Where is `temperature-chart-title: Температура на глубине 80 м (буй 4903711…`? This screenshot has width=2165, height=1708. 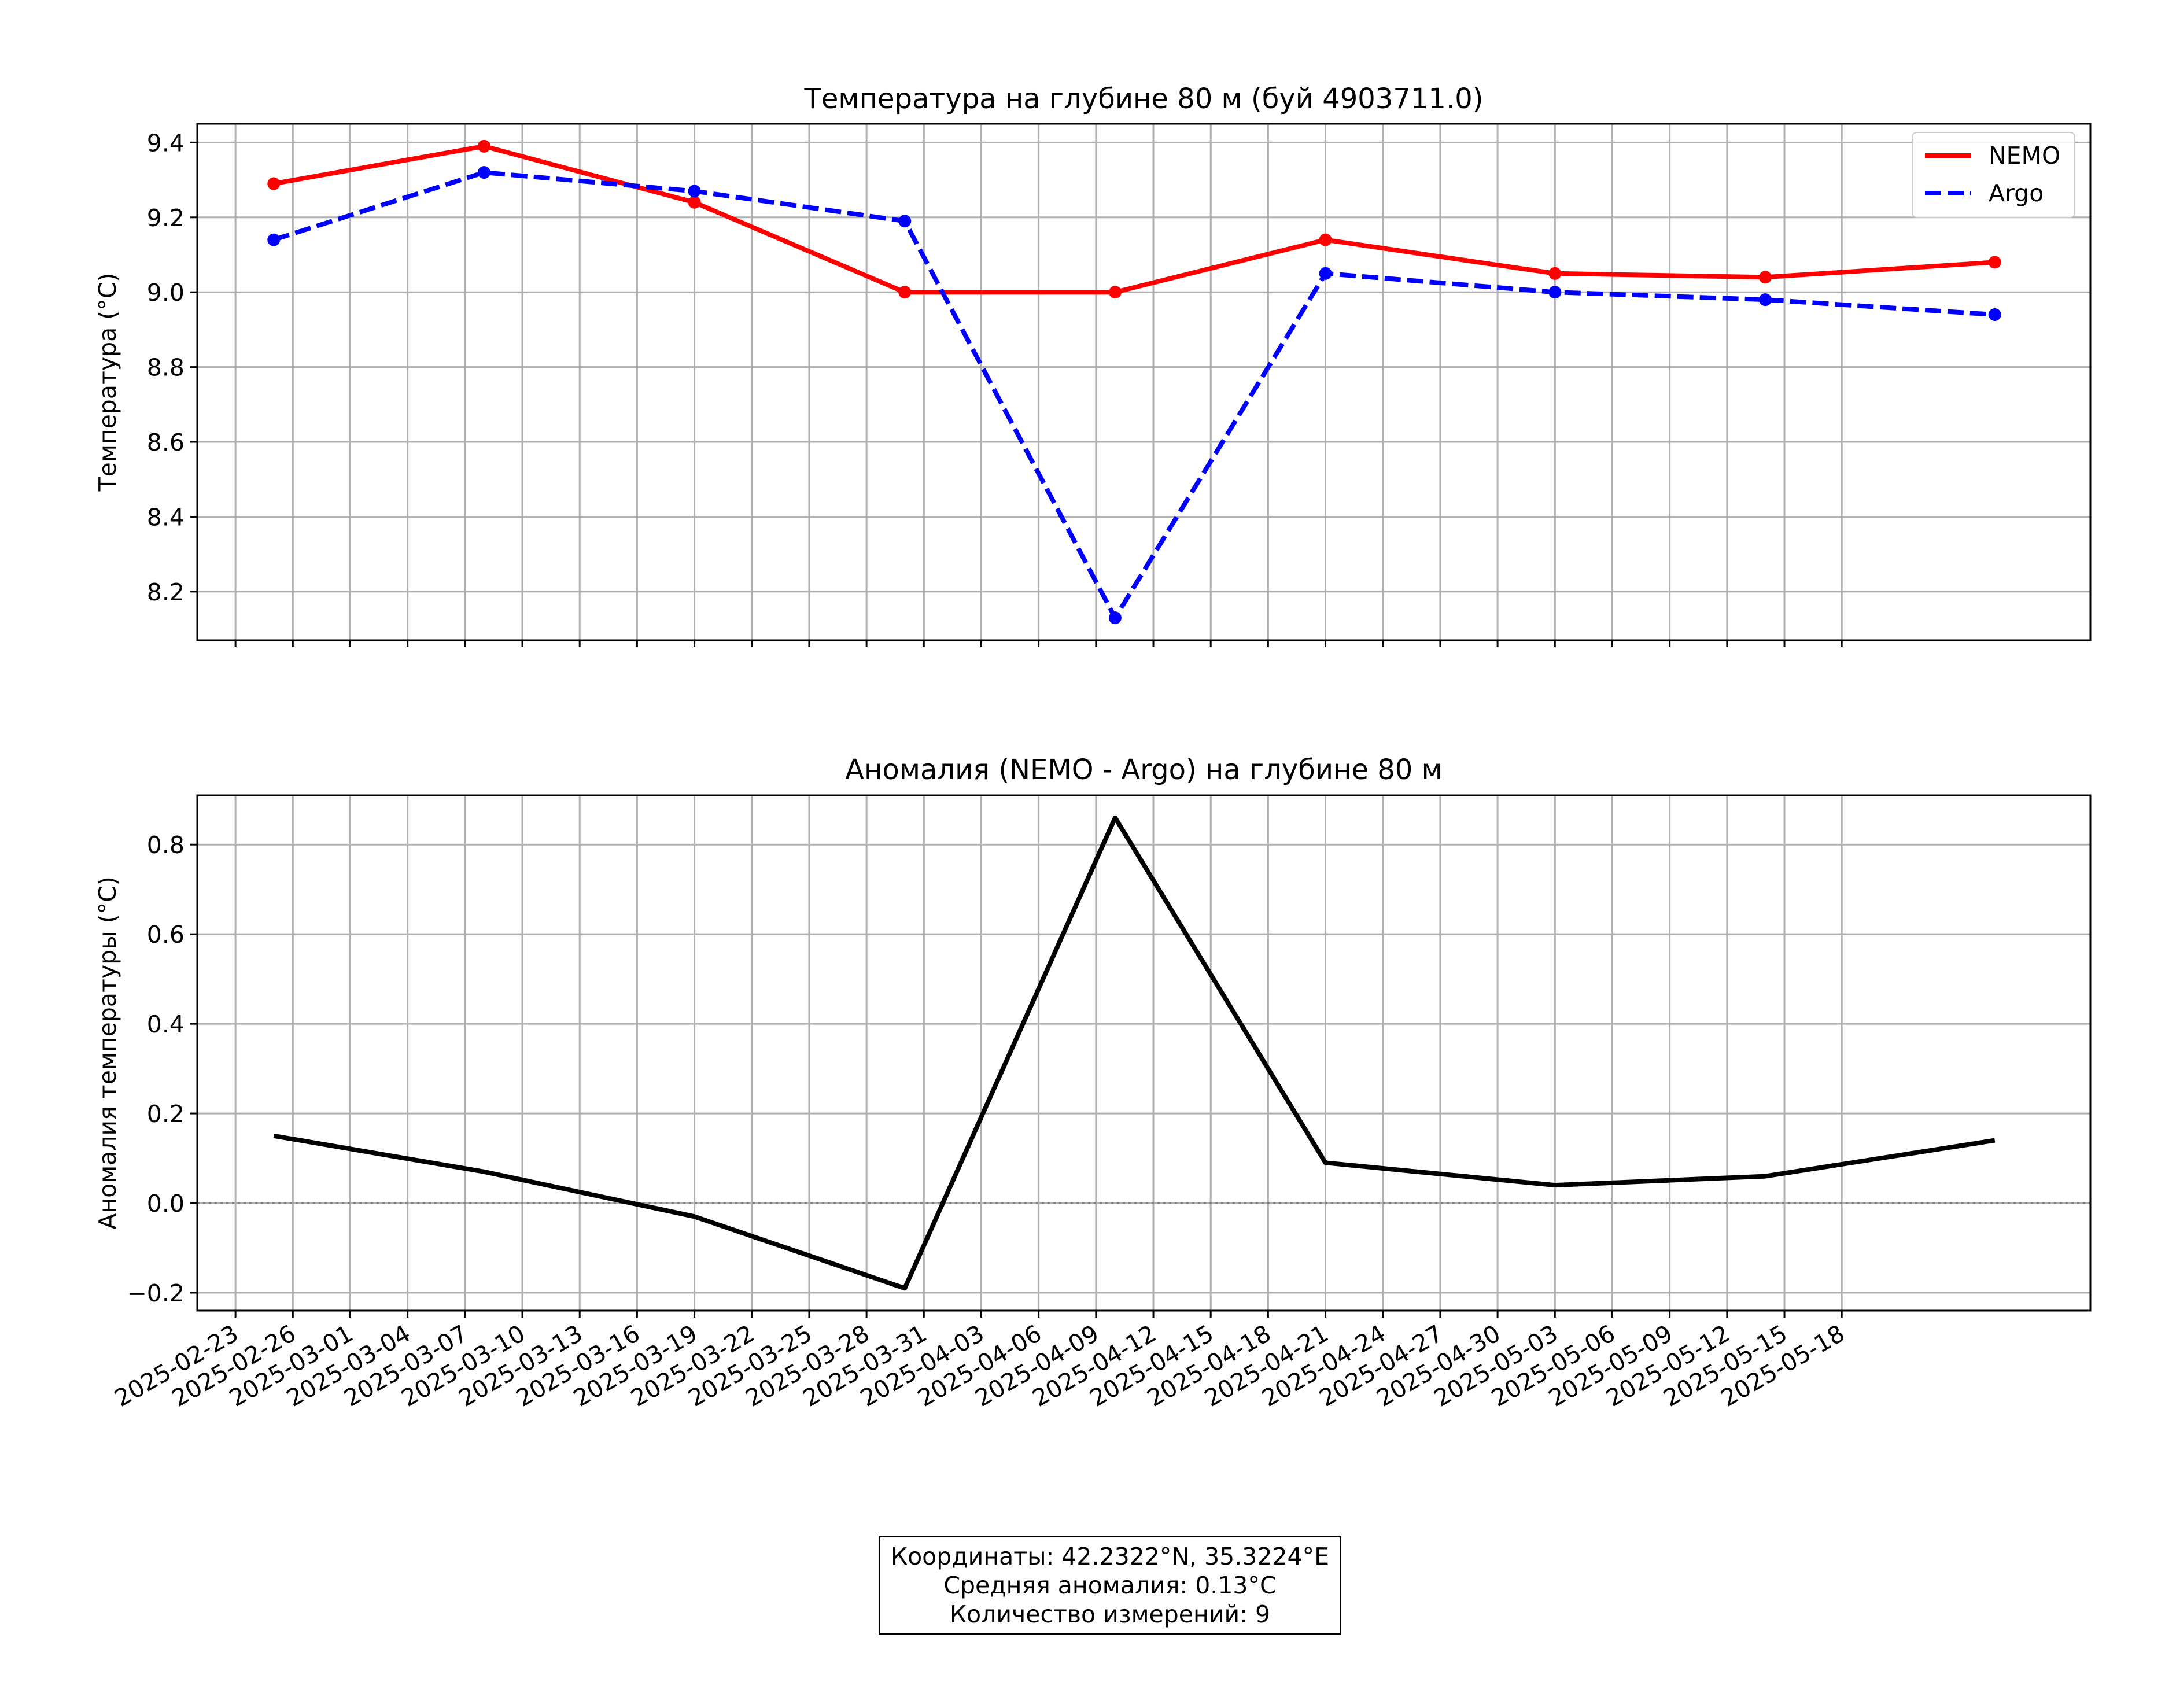 temperature-chart-title: Температура на глубине 80 м (буй 4903711… is located at coordinates (1144, 99).